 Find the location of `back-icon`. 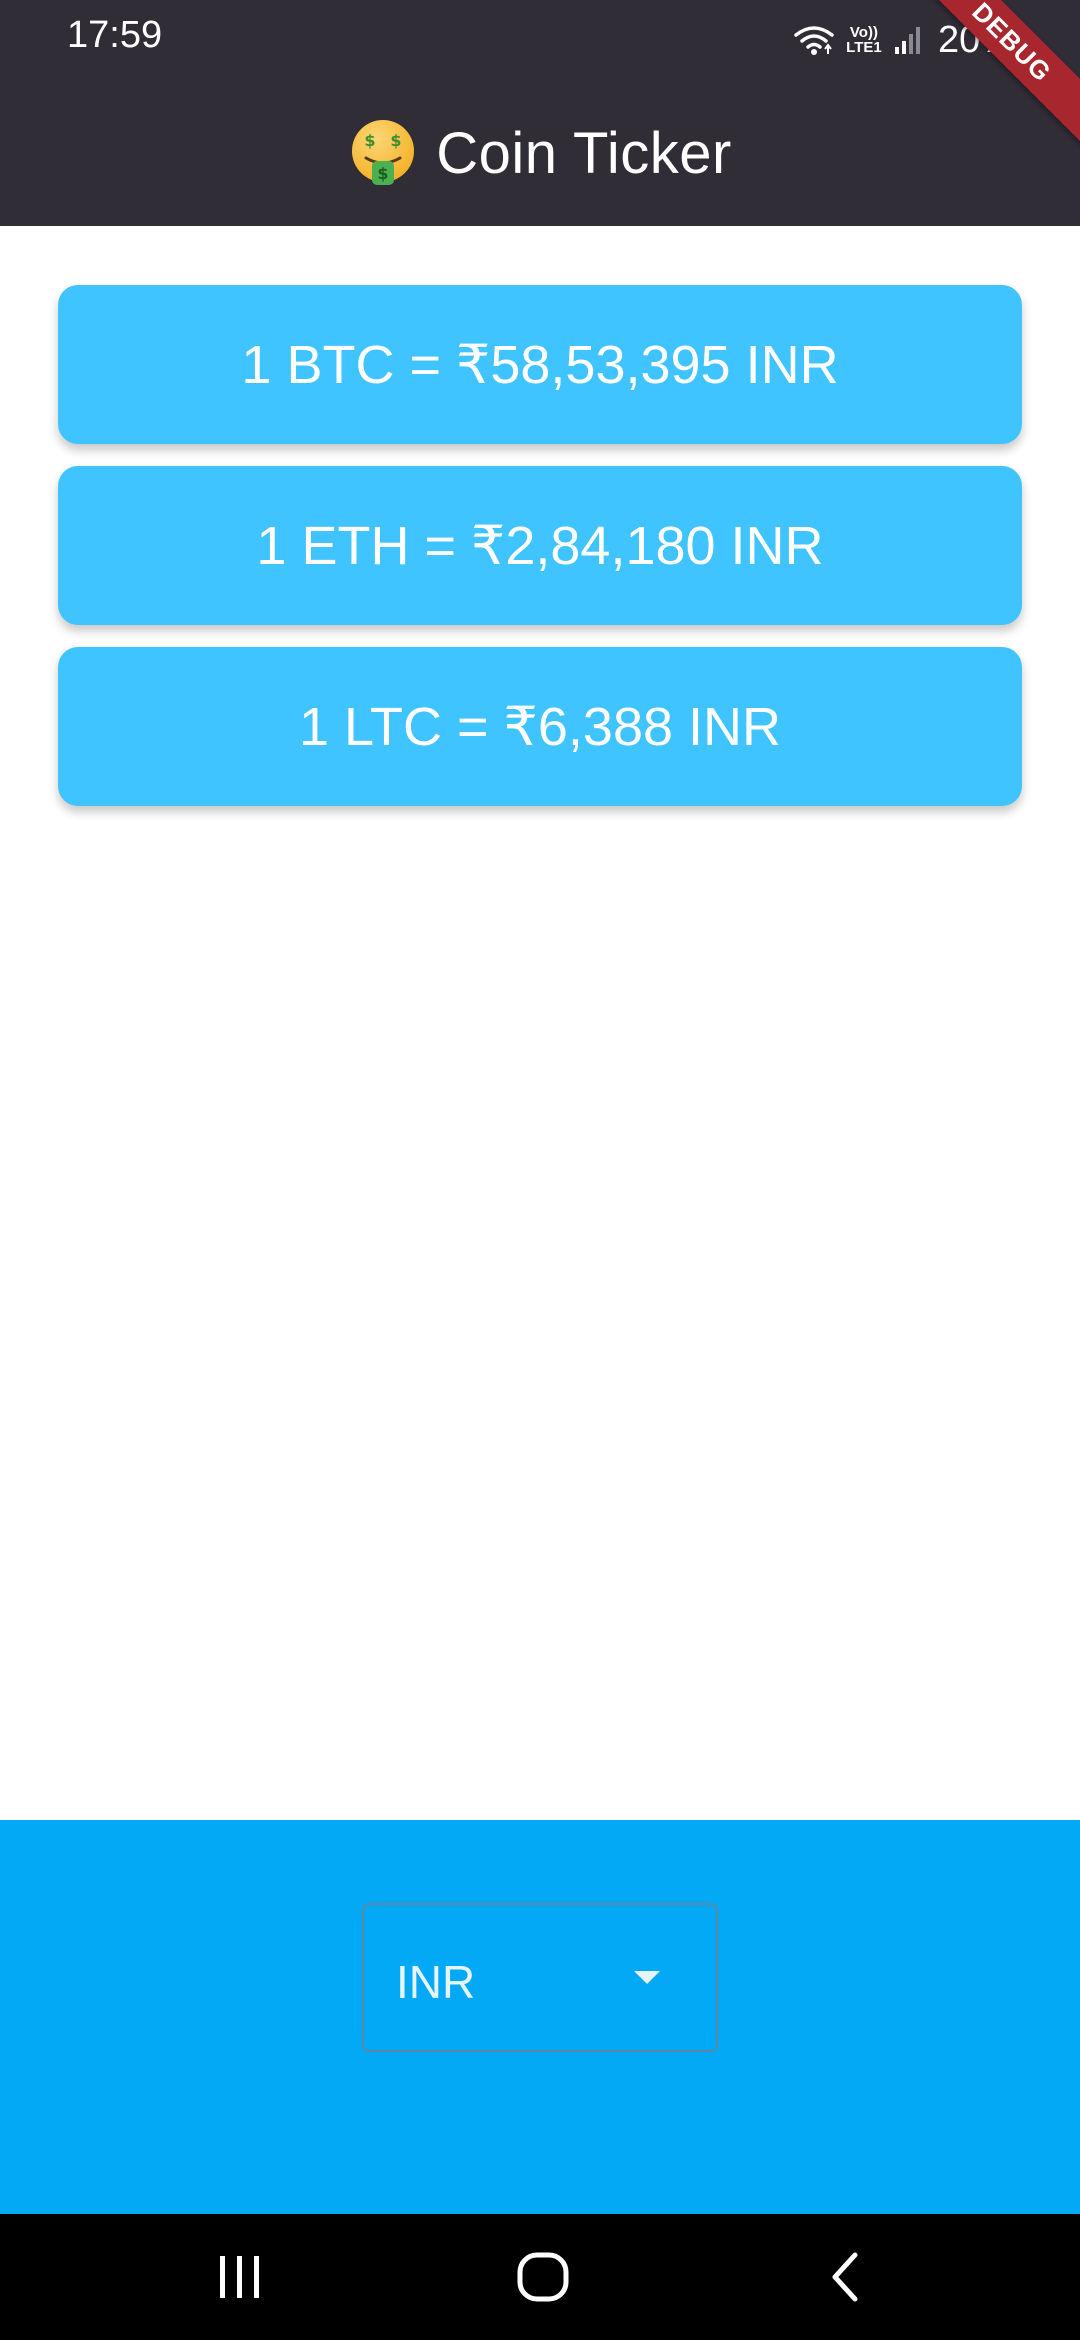

back-icon is located at coordinates (845, 2277).